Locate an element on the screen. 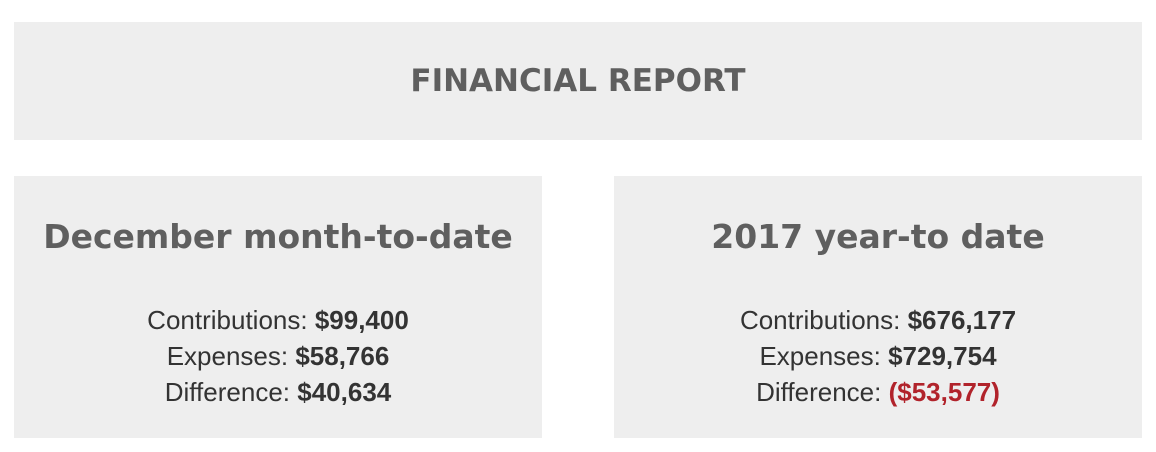  ytd-expenses-label: Expenses: is located at coordinates (820, 356).